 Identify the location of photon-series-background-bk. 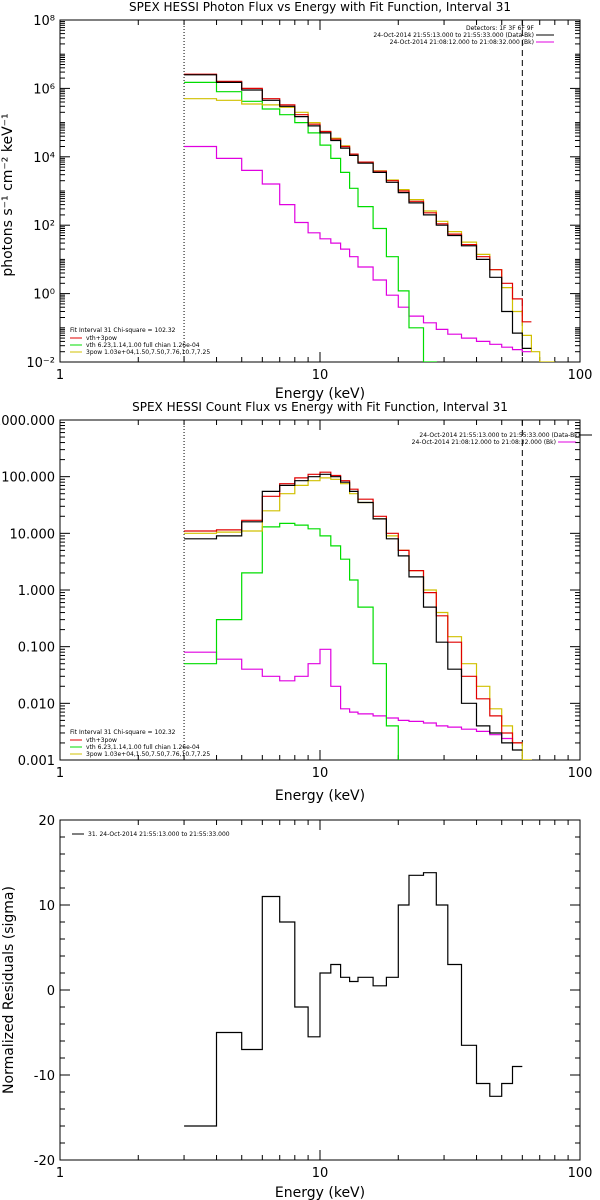
(358, 249).